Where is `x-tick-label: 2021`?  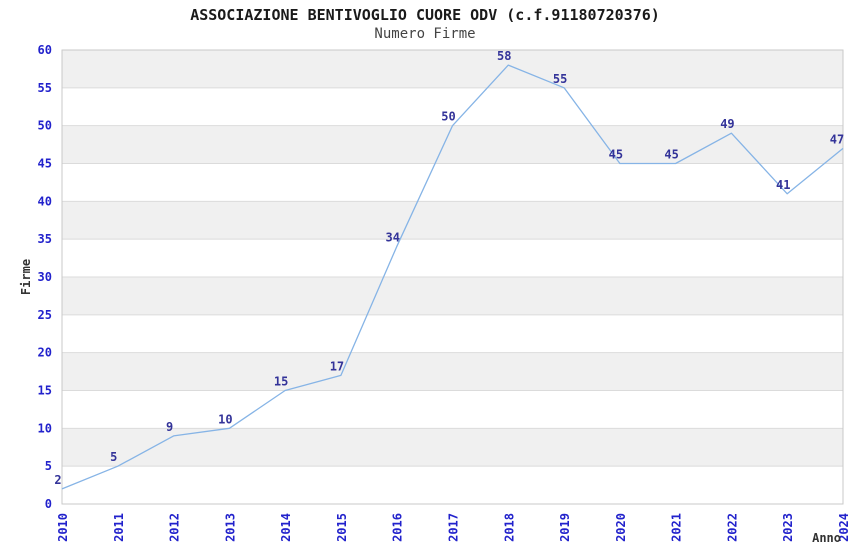
x-tick-label: 2021 is located at coordinates (677, 527).